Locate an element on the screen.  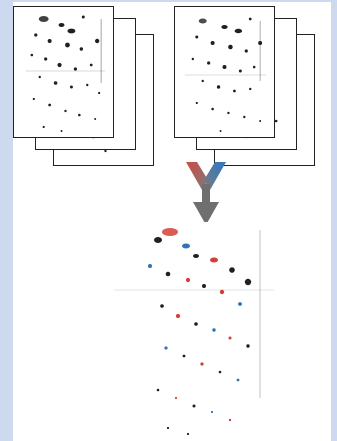
left-stack-front-sheet is located at coordinates (63, 72).